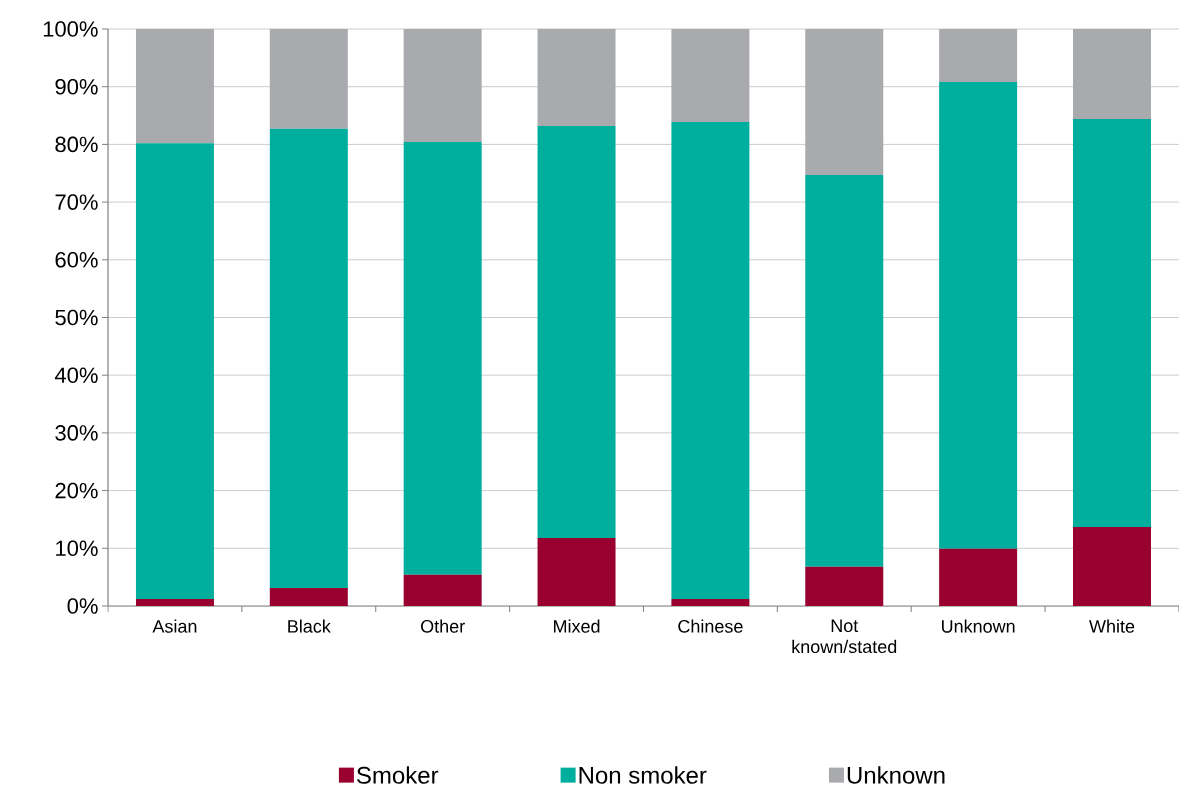 The height and width of the screenshot is (785, 1179). What do you see at coordinates (1112, 626) in the screenshot?
I see `x-tick-label: White` at bounding box center [1112, 626].